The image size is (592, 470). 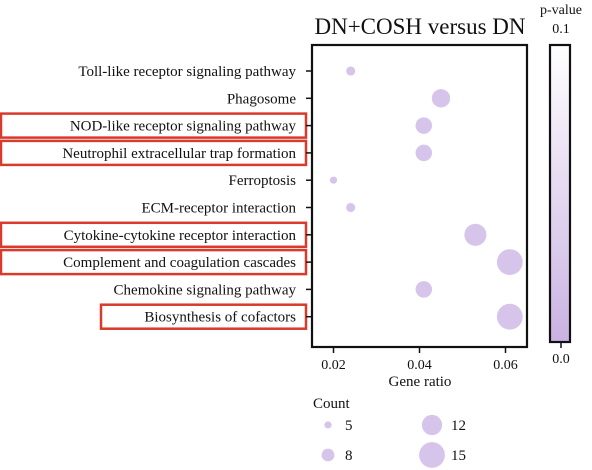 What do you see at coordinates (561, 359) in the screenshot?
I see `colorbar-min-label: 0.0` at bounding box center [561, 359].